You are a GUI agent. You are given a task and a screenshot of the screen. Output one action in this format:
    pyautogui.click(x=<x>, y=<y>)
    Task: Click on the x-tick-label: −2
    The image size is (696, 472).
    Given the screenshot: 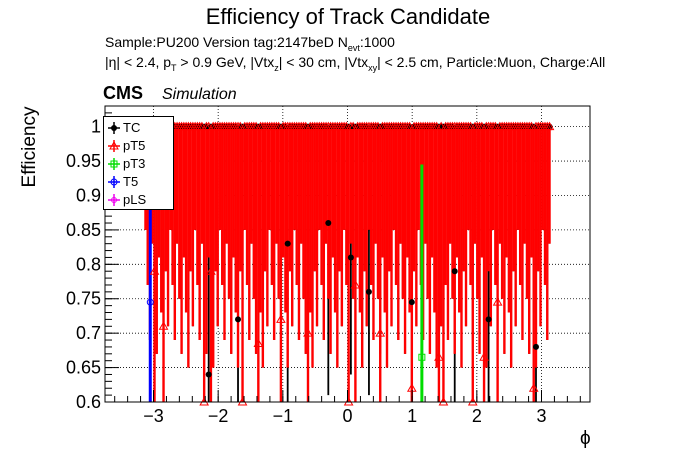 What is the action you would take?
    pyautogui.click(x=218, y=416)
    